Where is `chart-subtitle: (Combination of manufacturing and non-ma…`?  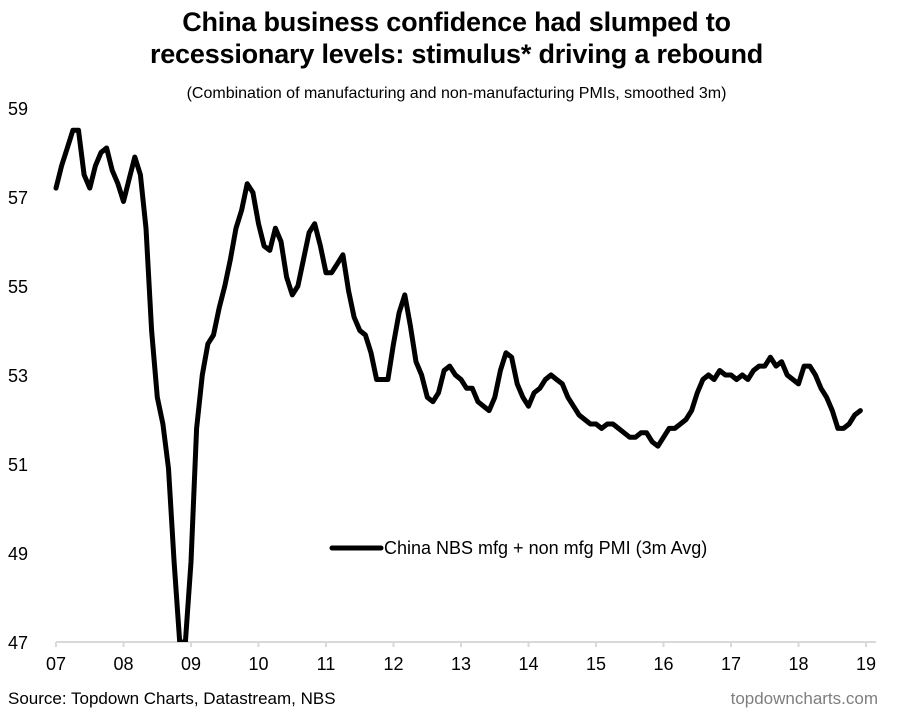 chart-subtitle: (Combination of manufacturing and non-ma… is located at coordinates (456, 93).